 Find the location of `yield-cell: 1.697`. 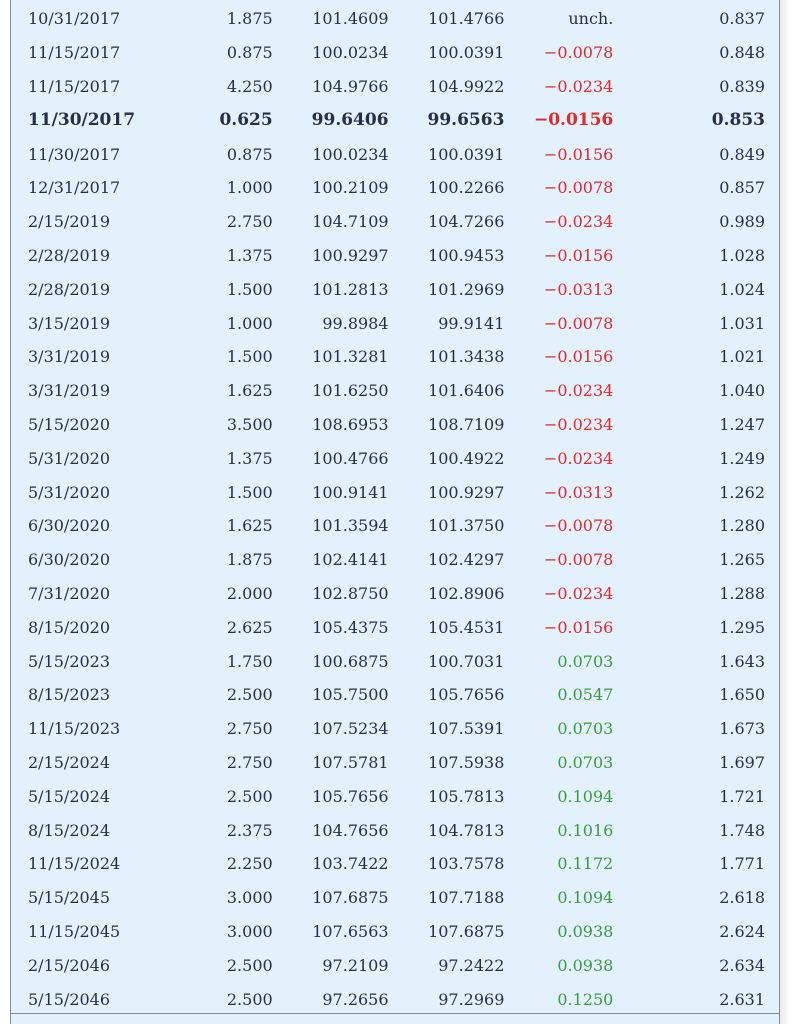

yield-cell: 1.697 is located at coordinates (742, 762).